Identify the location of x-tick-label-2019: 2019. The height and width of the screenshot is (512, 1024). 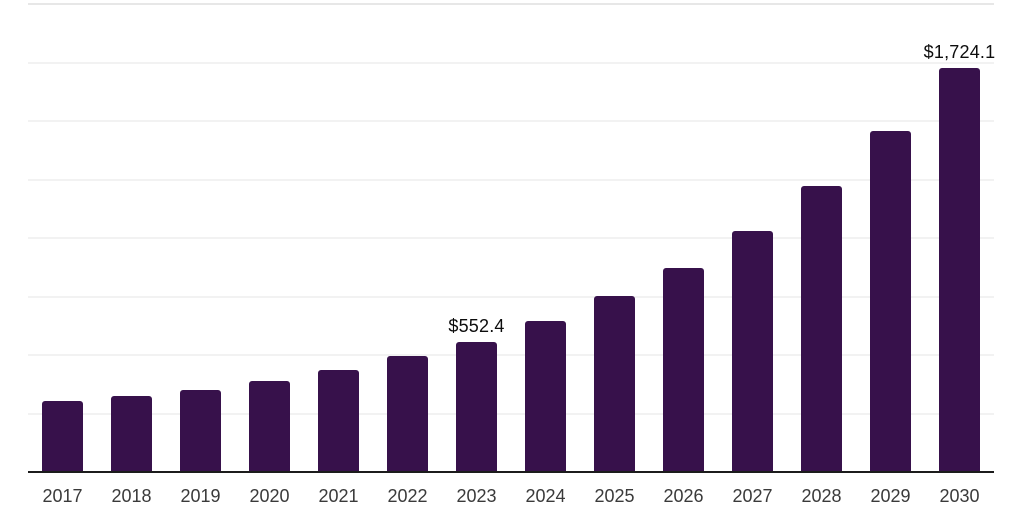
(200, 496).